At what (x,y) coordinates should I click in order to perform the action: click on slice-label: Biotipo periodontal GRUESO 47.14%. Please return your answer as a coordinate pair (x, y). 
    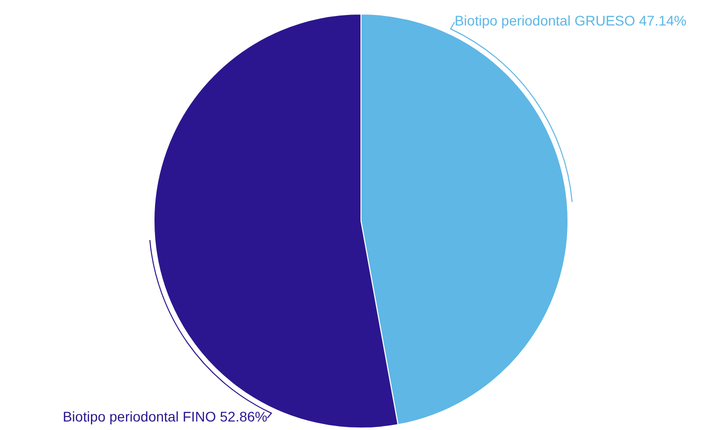
    Looking at the image, I should click on (570, 20).